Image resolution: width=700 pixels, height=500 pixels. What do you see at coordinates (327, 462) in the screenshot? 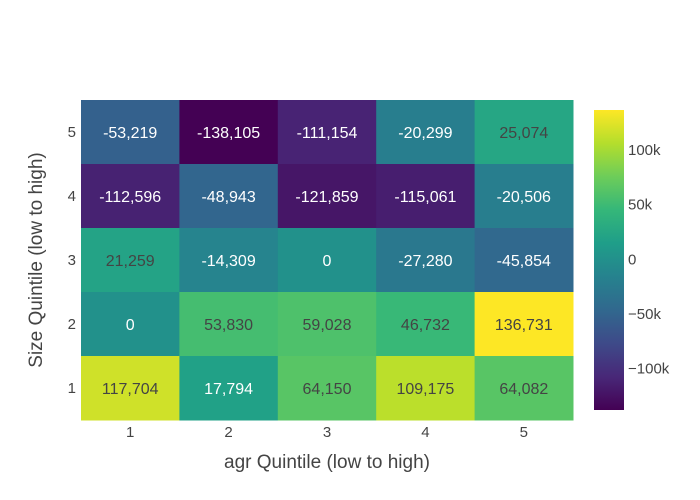
I see `x-axis-title: agr Quintile (low to high)` at bounding box center [327, 462].